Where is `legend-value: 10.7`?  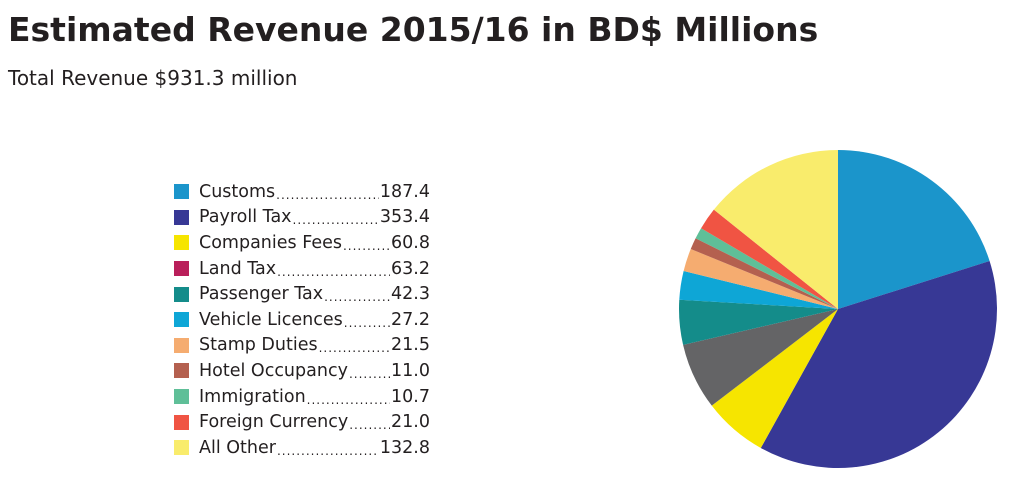 legend-value: 10.7 is located at coordinates (410, 396).